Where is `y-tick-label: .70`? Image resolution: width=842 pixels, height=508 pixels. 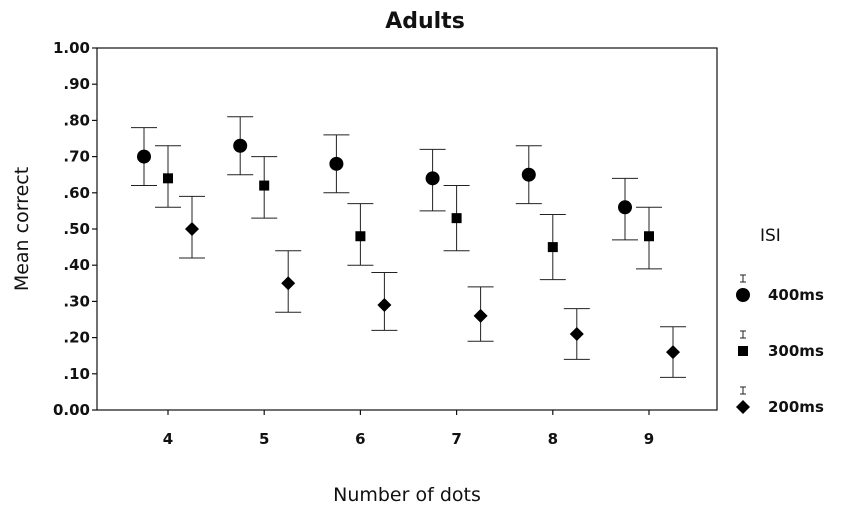 y-tick-label: .70 is located at coordinates (76, 157).